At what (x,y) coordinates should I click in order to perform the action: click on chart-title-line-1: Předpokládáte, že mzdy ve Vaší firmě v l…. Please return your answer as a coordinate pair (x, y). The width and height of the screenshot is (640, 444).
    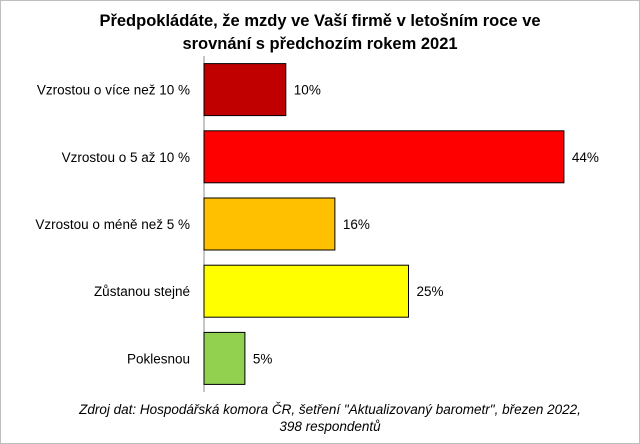
    Looking at the image, I should click on (319, 21).